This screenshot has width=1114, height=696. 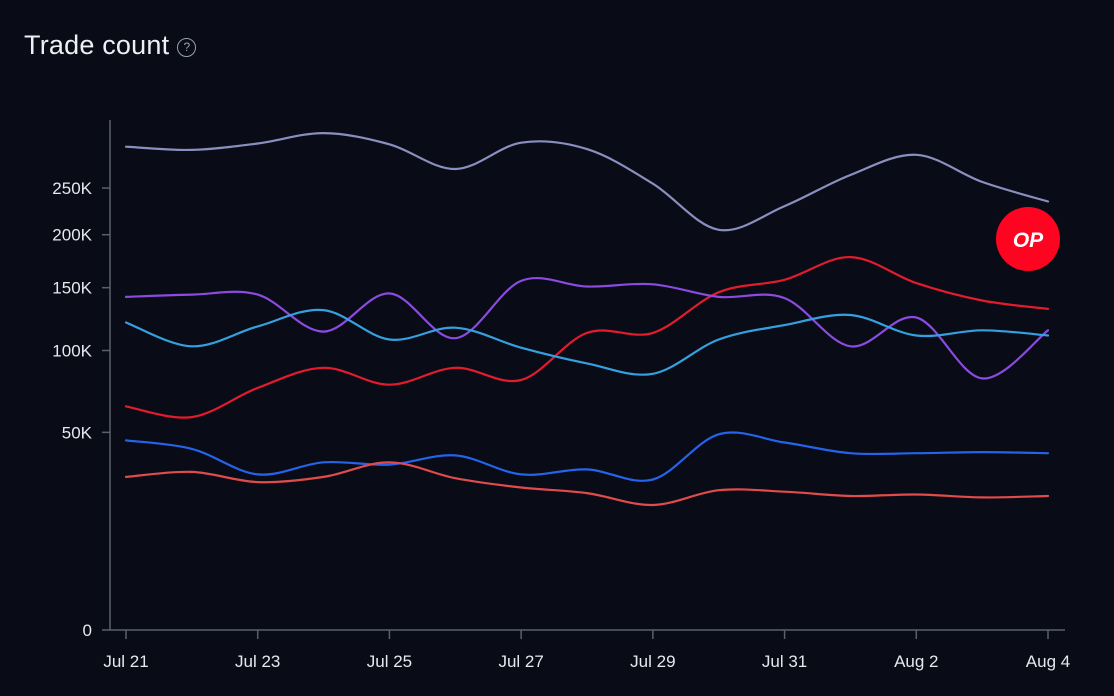 I want to click on x-tick-label: Jul 27, so click(x=520, y=661).